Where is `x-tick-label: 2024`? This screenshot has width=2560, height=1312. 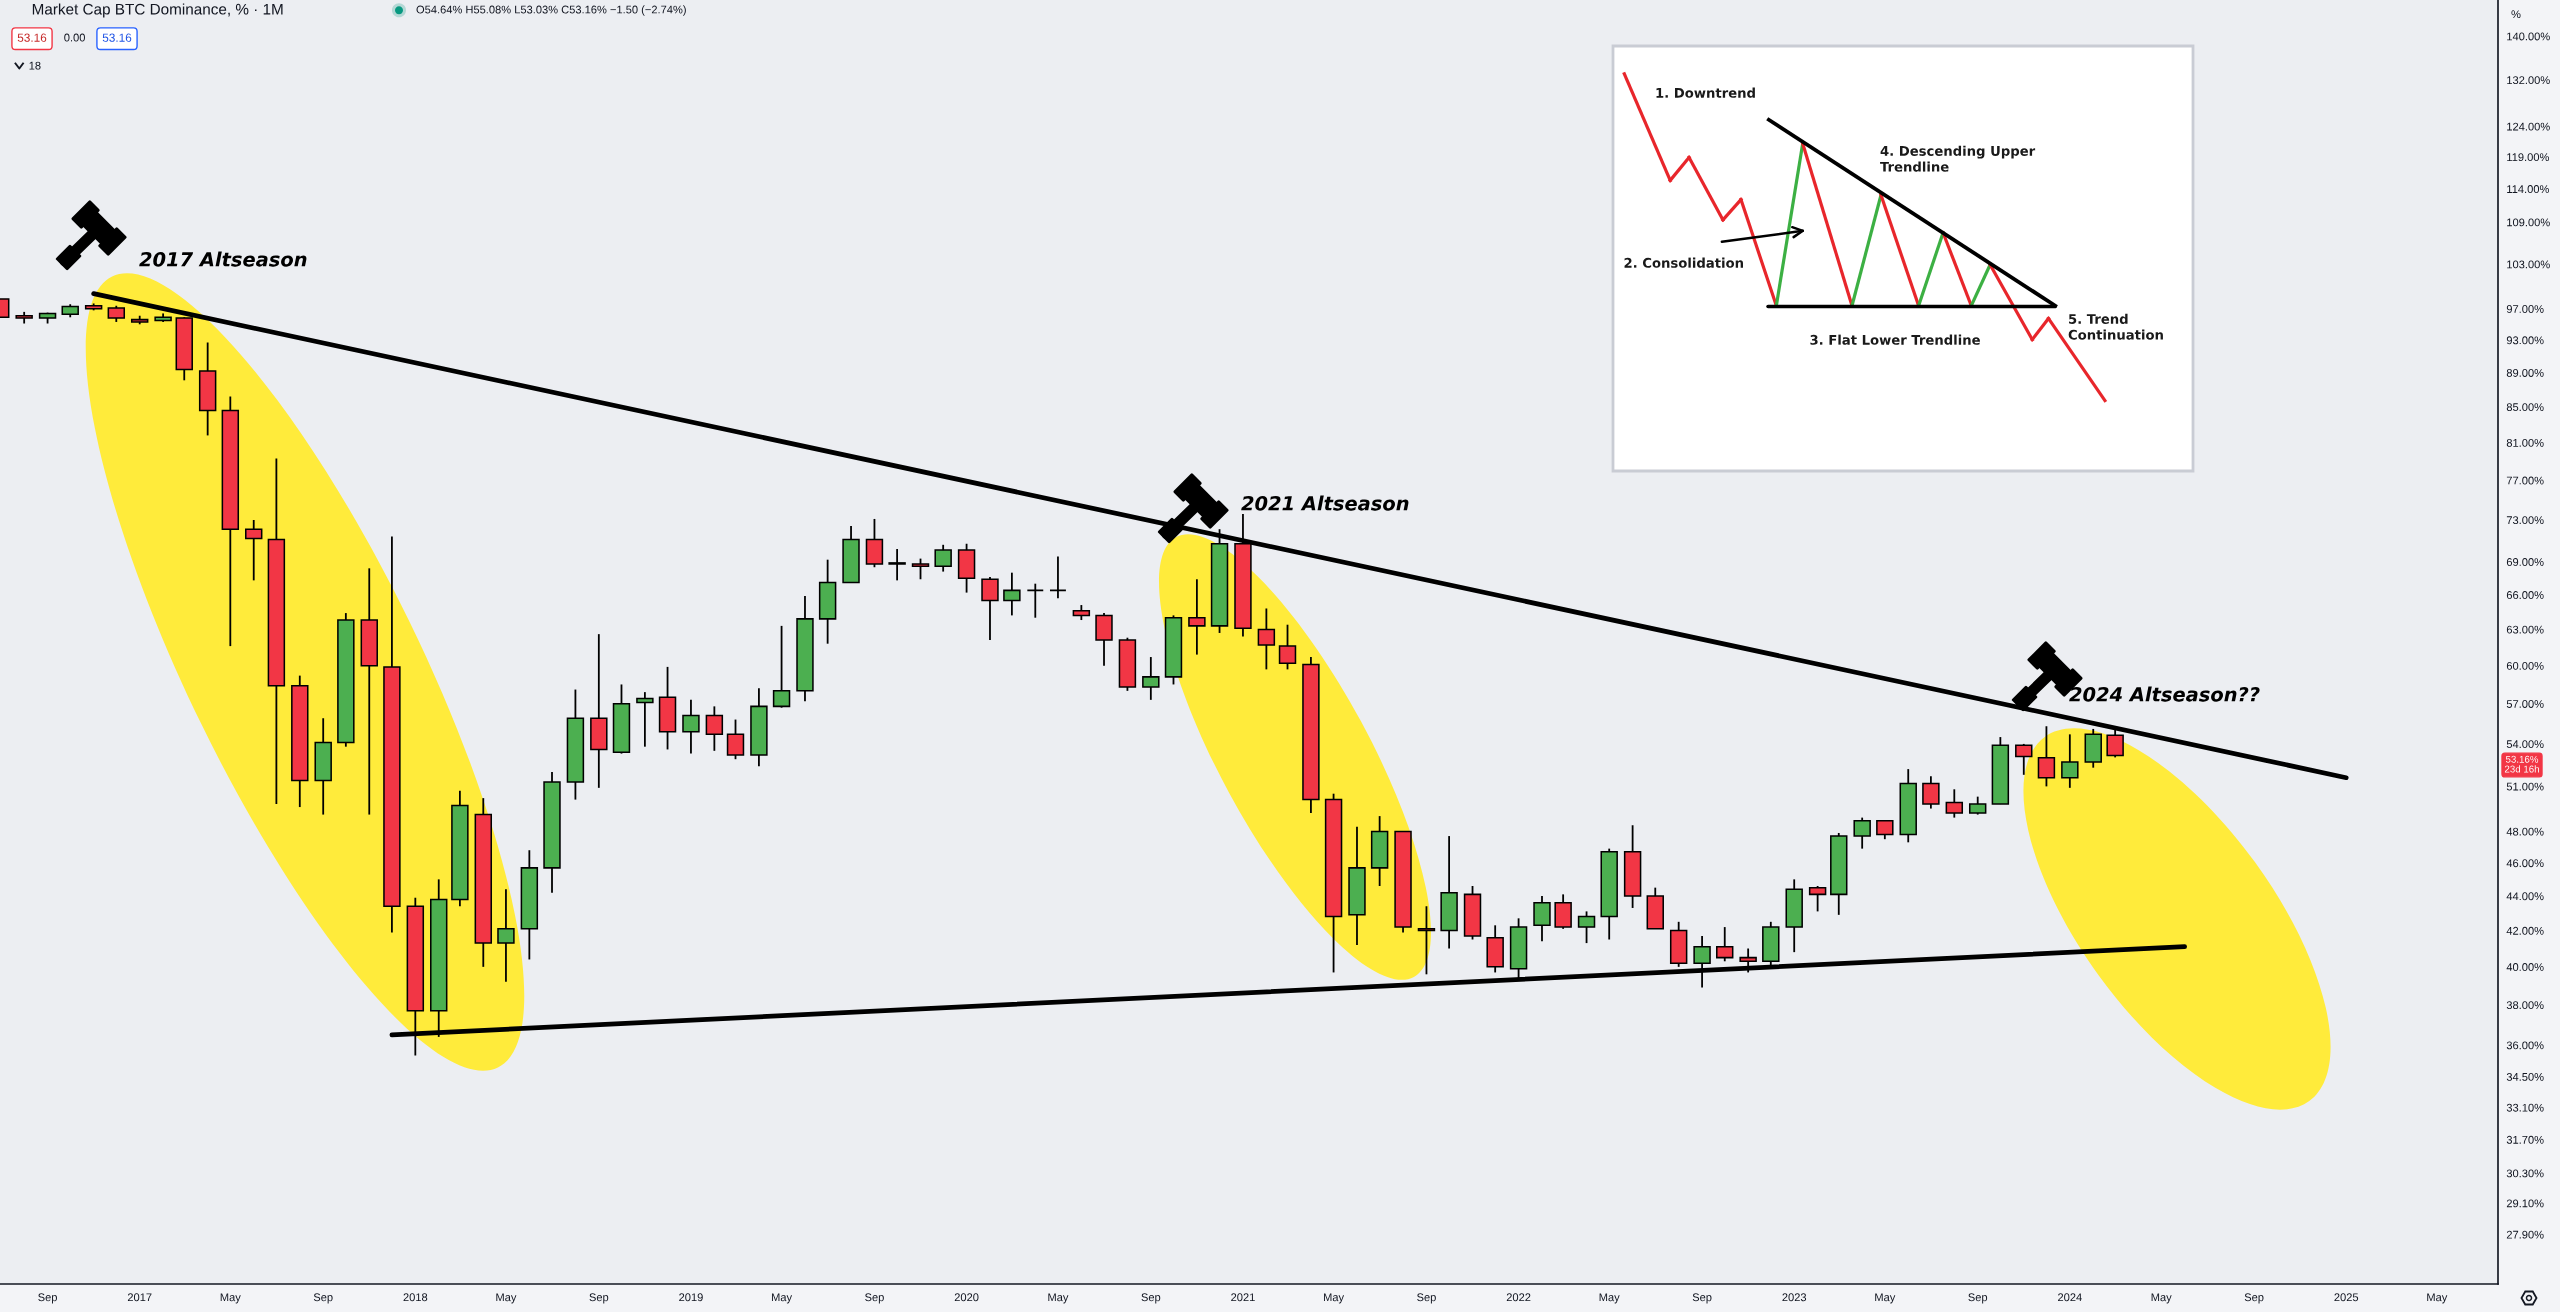 x-tick-label: 2024 is located at coordinates (2070, 1297).